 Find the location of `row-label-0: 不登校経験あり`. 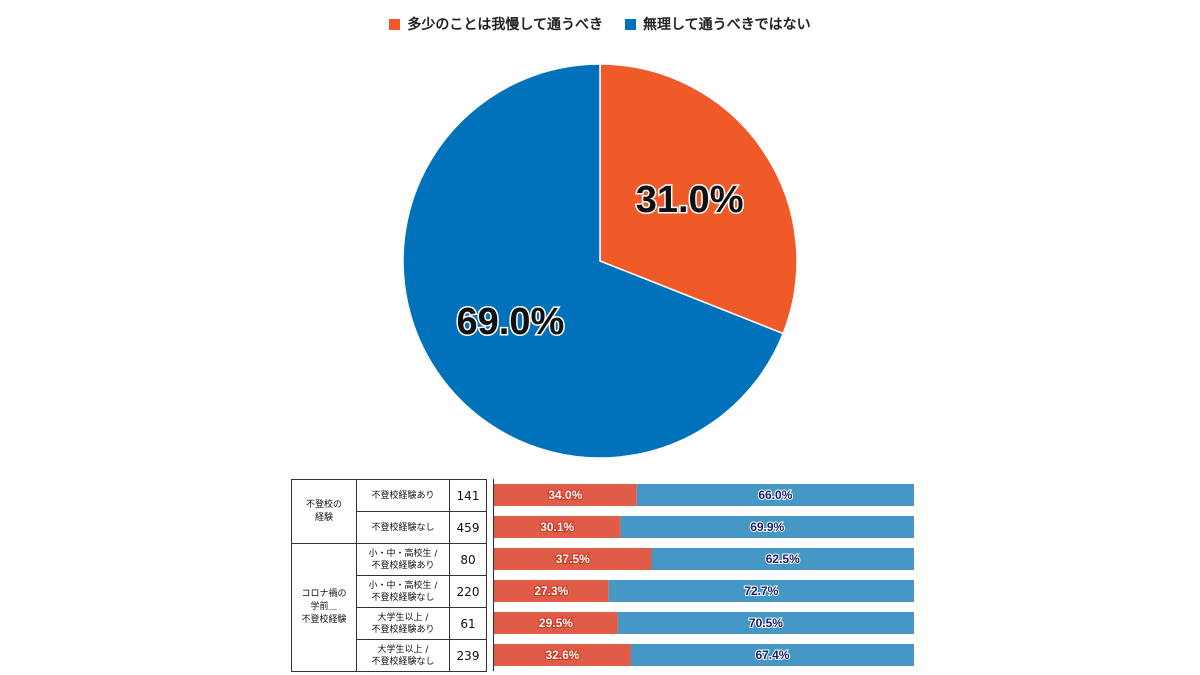

row-label-0: 不登校経験あり is located at coordinates (403, 495).